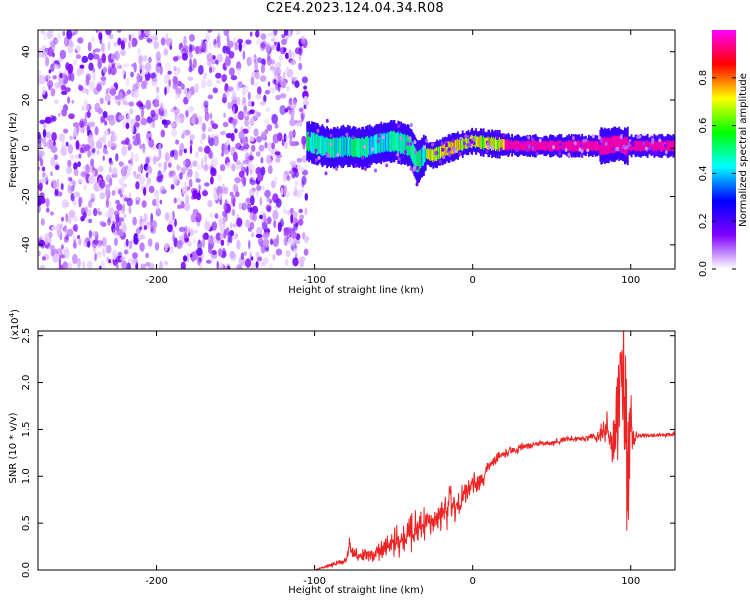  What do you see at coordinates (630, 280) in the screenshot?
I see `x-tick-label: 100` at bounding box center [630, 280].